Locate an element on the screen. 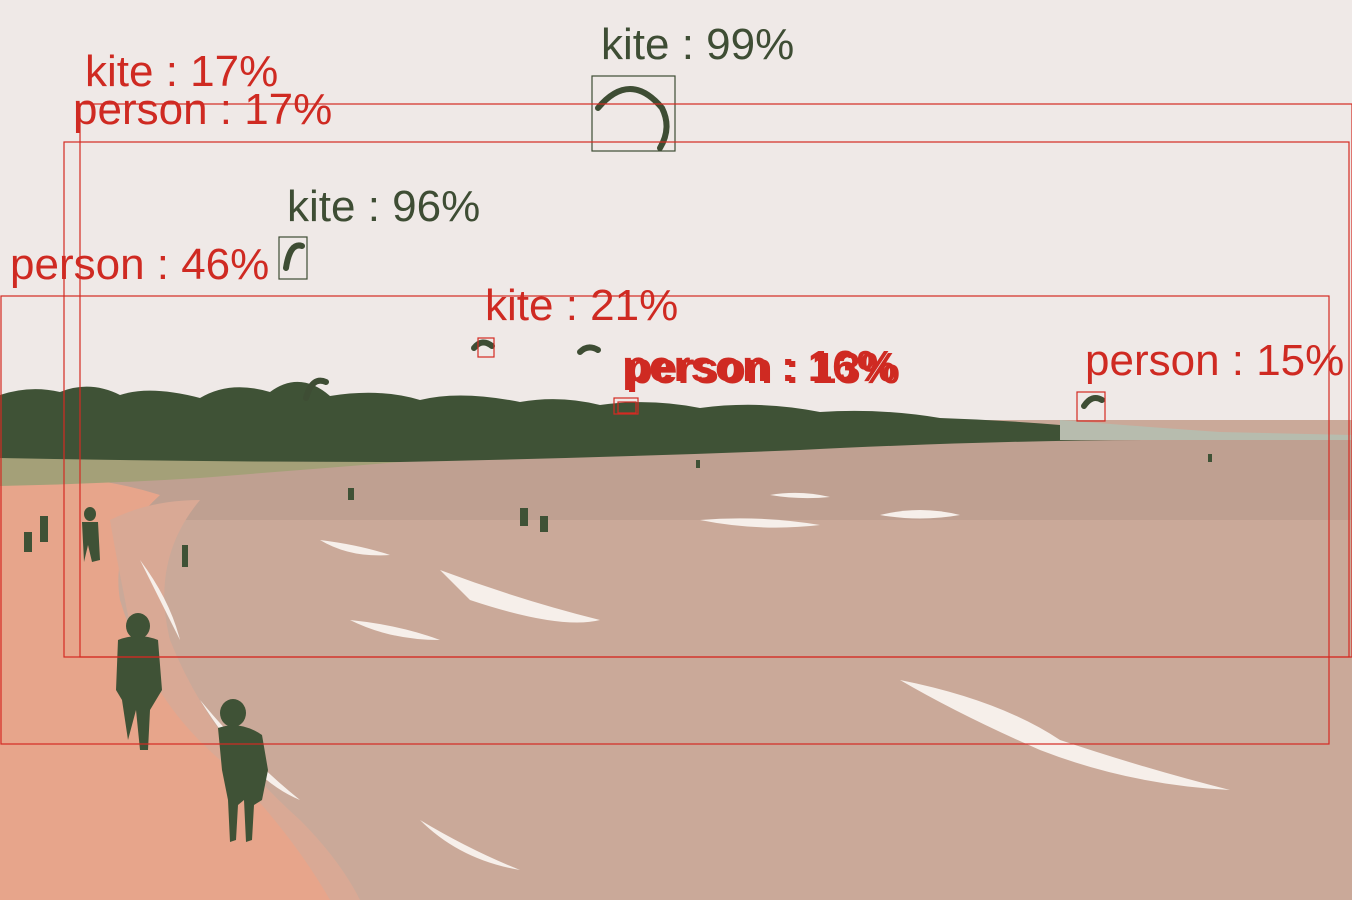 This screenshot has width=1352, height=900. label-person-15: person : 15% is located at coordinates (1215, 360).